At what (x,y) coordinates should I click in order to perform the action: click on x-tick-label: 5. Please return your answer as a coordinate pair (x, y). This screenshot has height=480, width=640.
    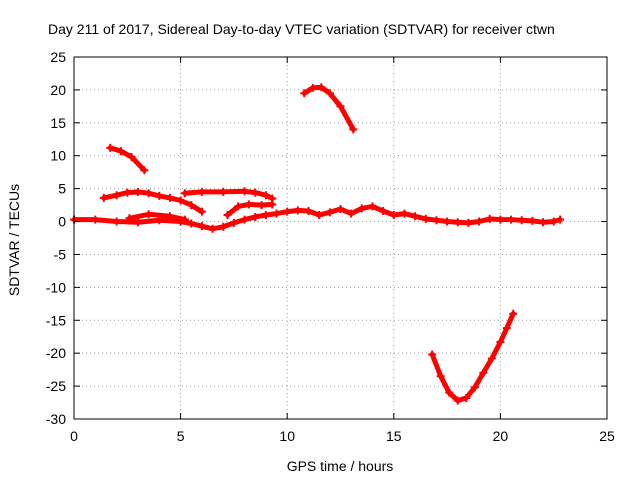
    Looking at the image, I should click on (181, 436).